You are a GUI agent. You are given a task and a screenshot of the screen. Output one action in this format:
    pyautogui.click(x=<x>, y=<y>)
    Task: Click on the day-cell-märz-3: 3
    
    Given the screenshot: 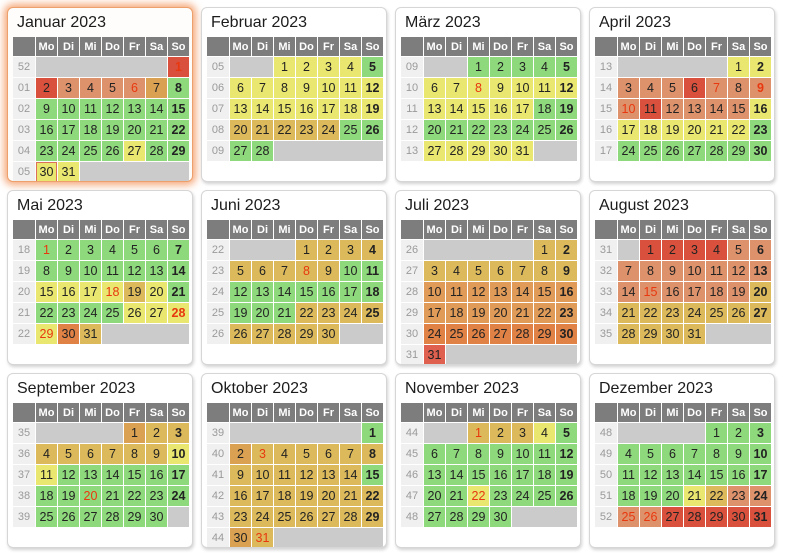 What is the action you would take?
    pyautogui.click(x=522, y=67)
    